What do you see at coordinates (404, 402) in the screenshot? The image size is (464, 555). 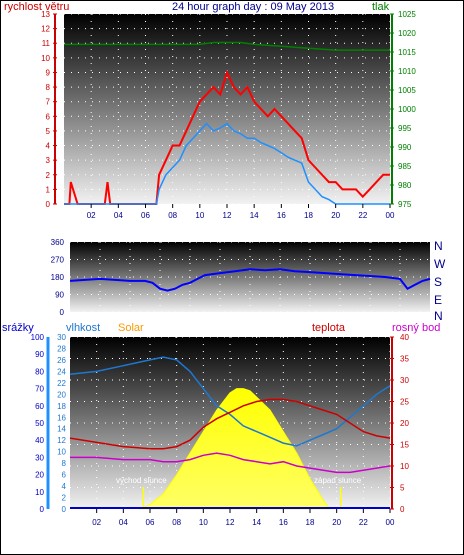 I see `temp-tick-label: 25` at bounding box center [404, 402].